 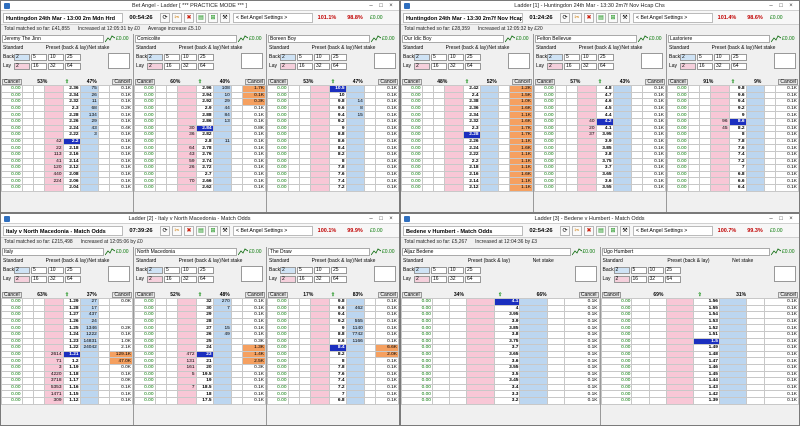 I want to click on lay-stake-box: 64, so click(x=606, y=66).